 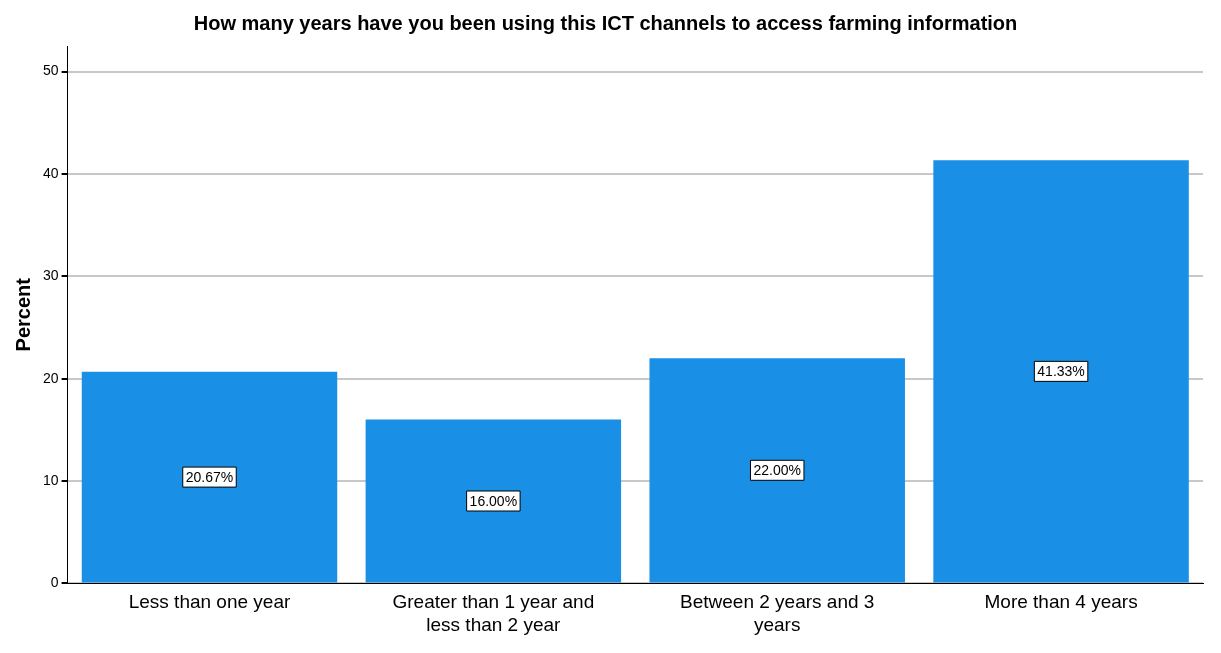 I want to click on x-tick-label: Greater than 1 year and less than 2 year, so click(x=493, y=613).